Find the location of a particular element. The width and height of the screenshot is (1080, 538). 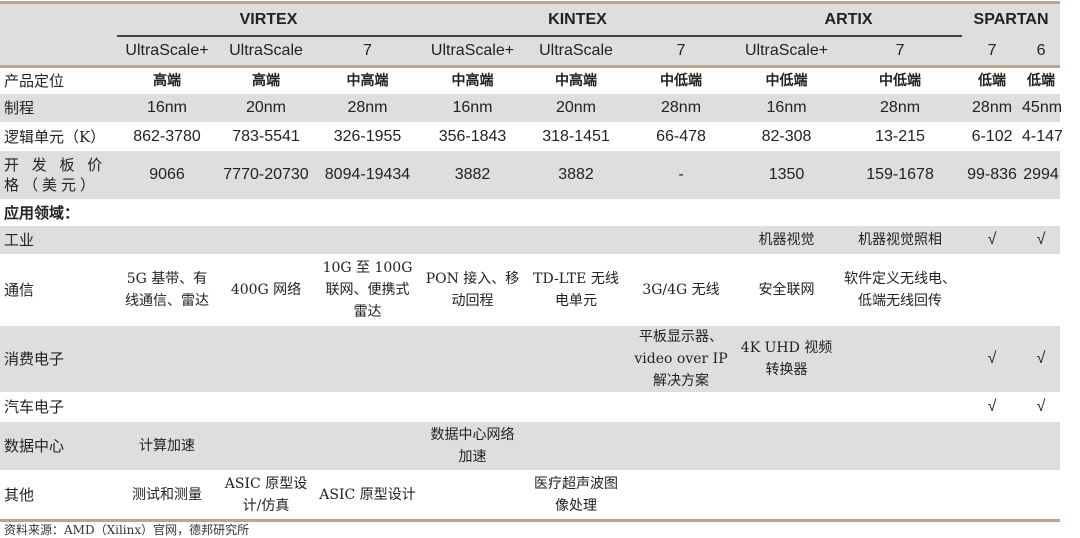

spec-cell: 9066 is located at coordinates (167, 175).